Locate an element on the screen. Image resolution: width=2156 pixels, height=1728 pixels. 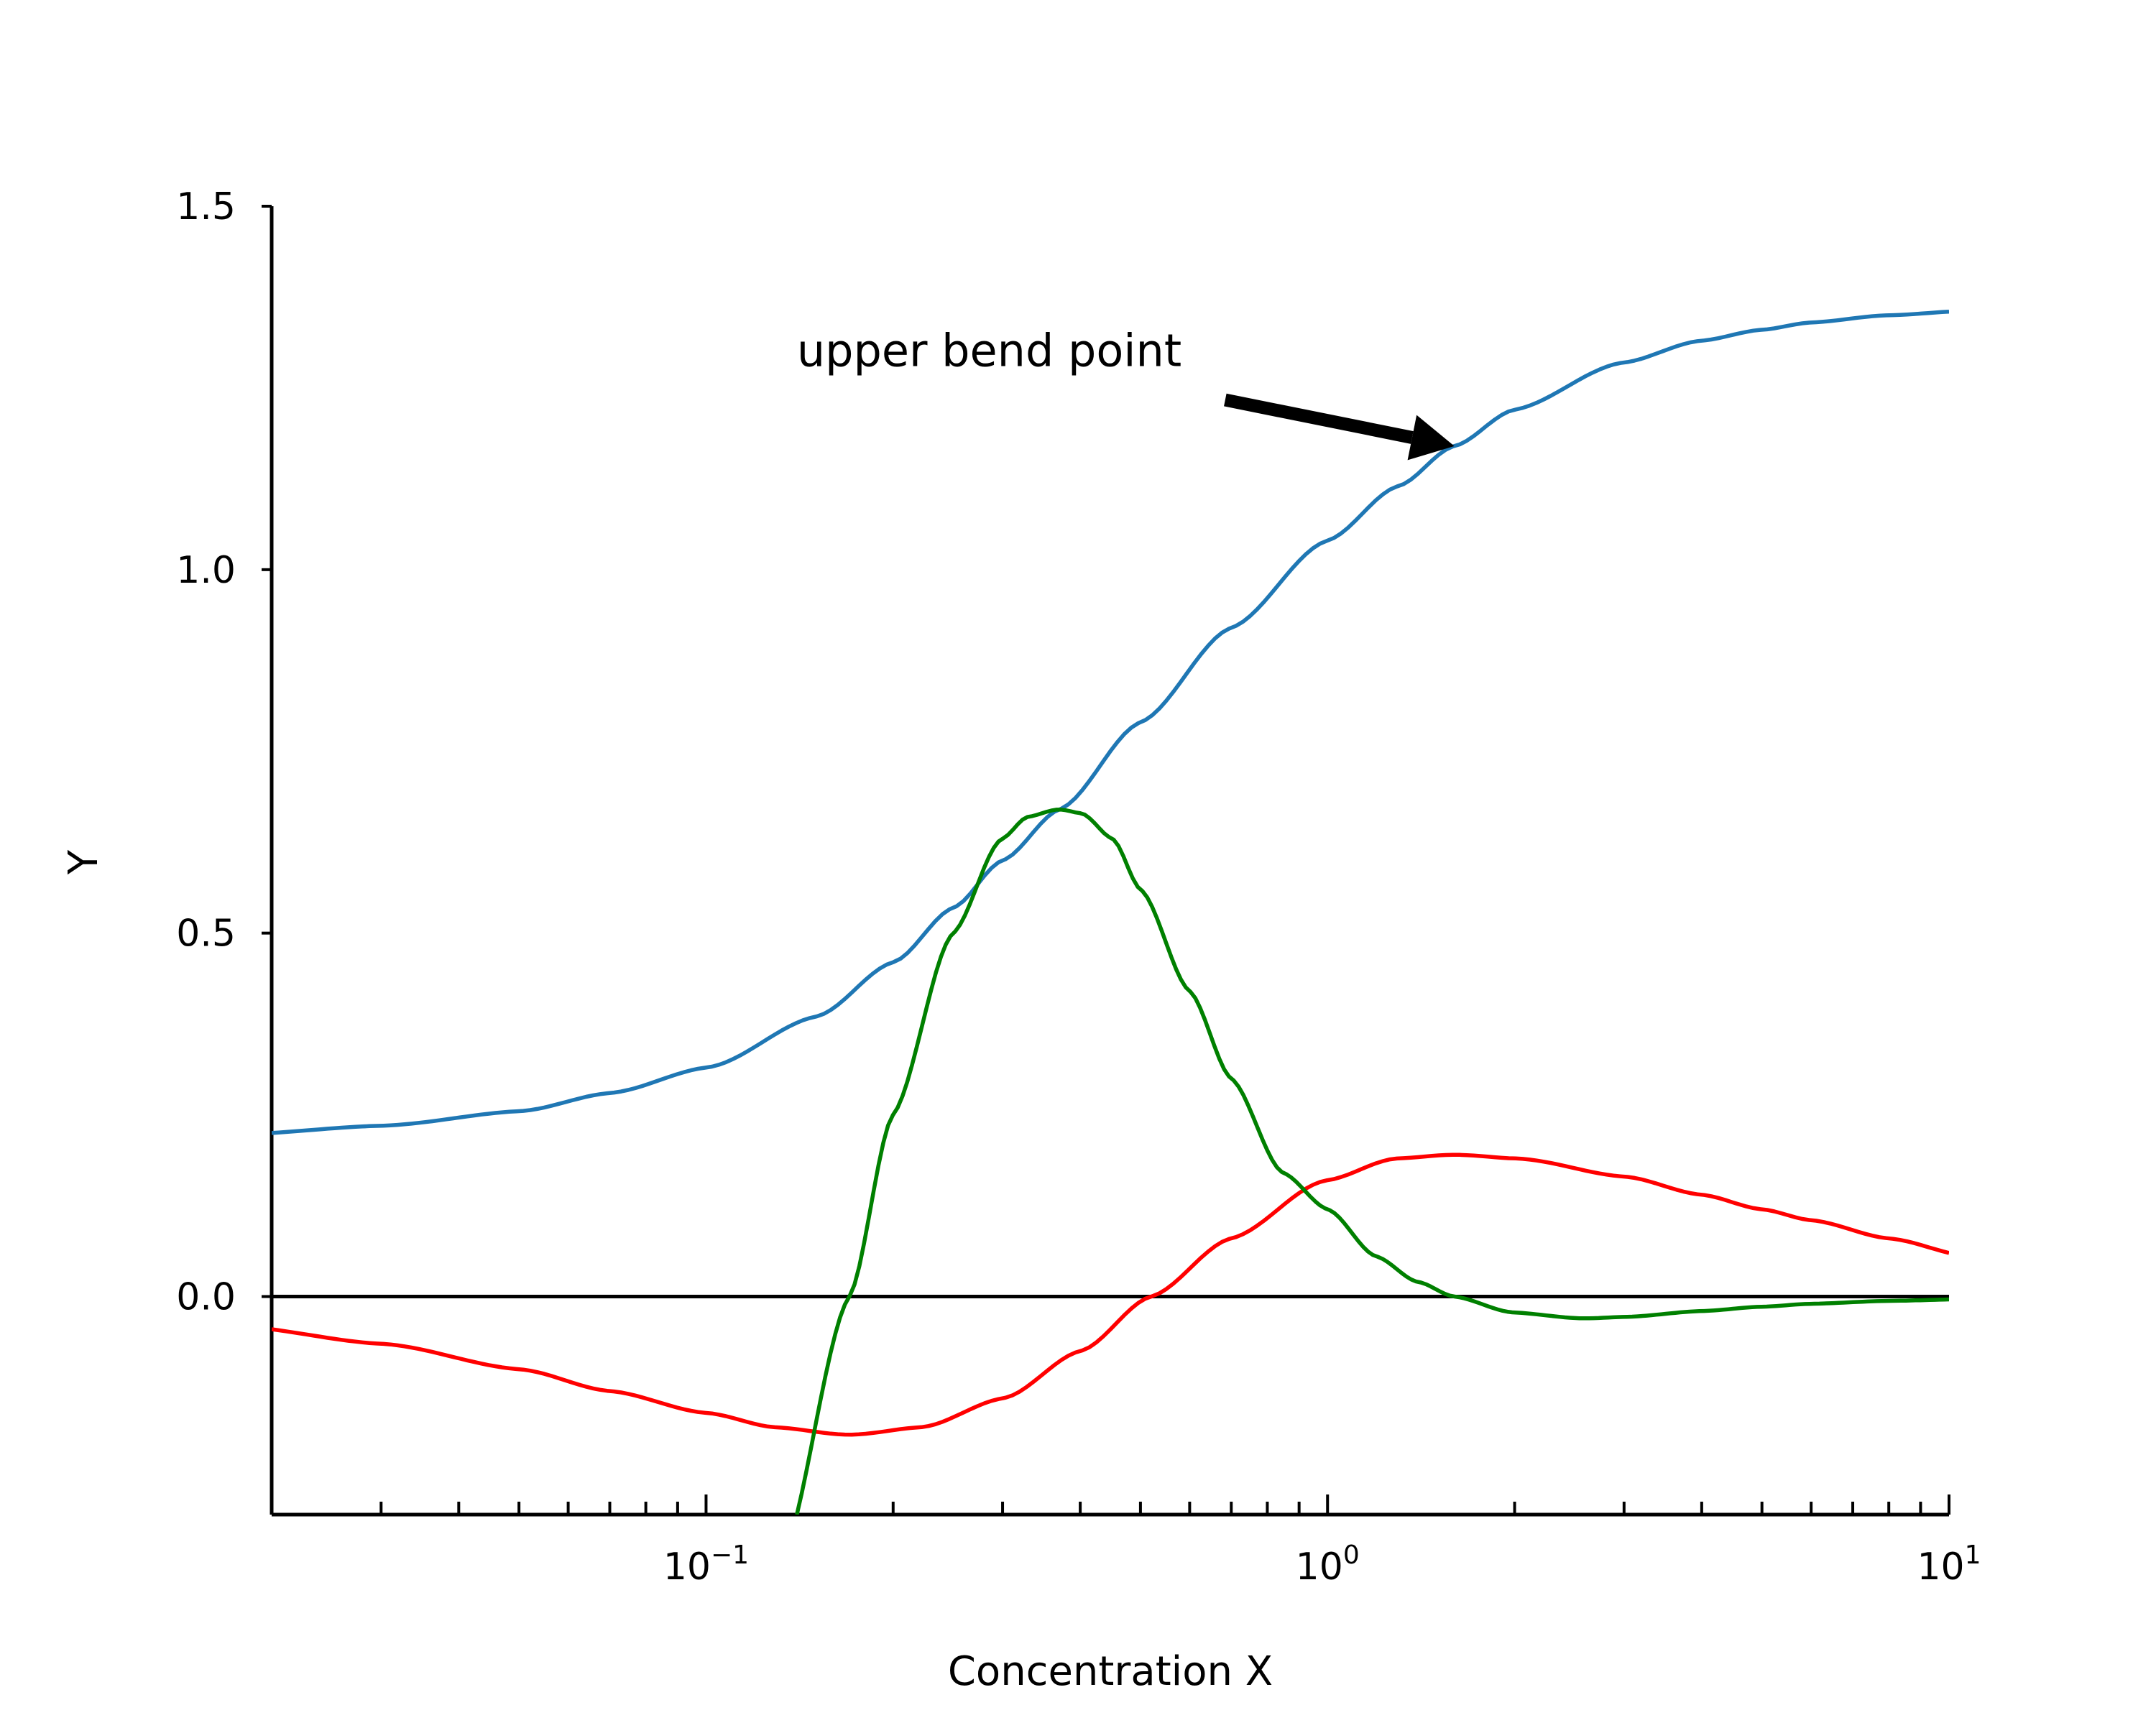
y-tick-label: 1.0 is located at coordinates (206, 571).